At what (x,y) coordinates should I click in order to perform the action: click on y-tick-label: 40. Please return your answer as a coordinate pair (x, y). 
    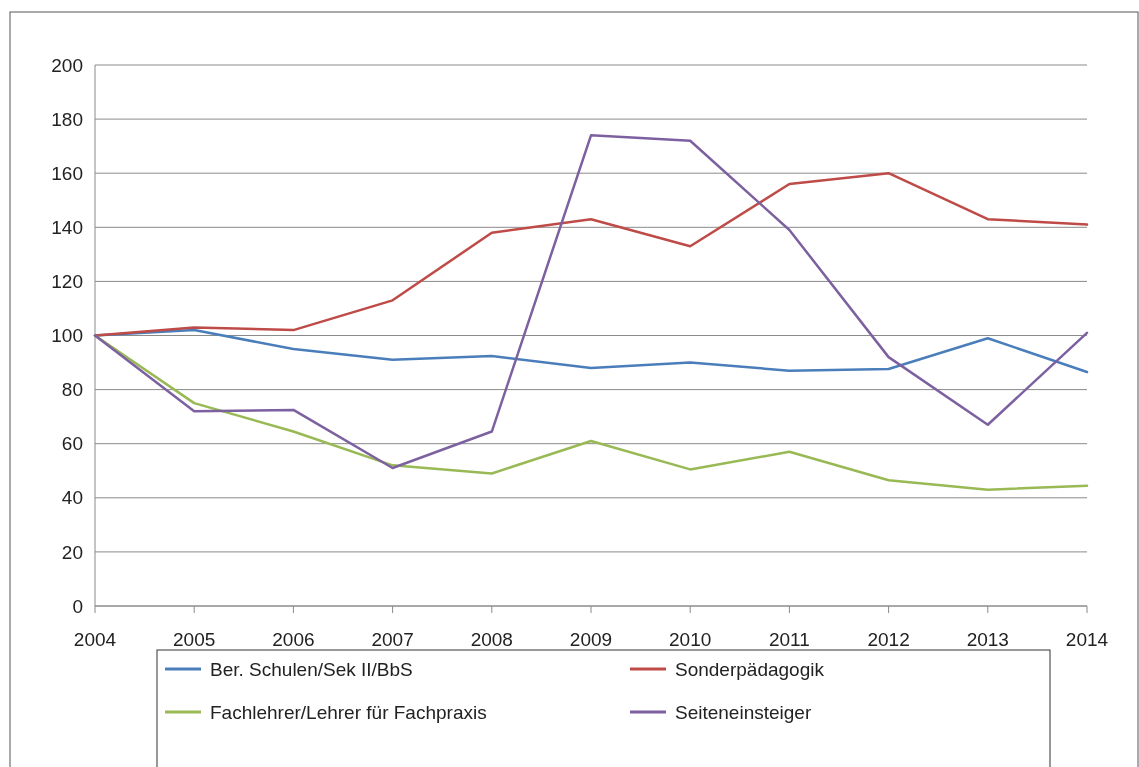
    Looking at the image, I should click on (72, 498).